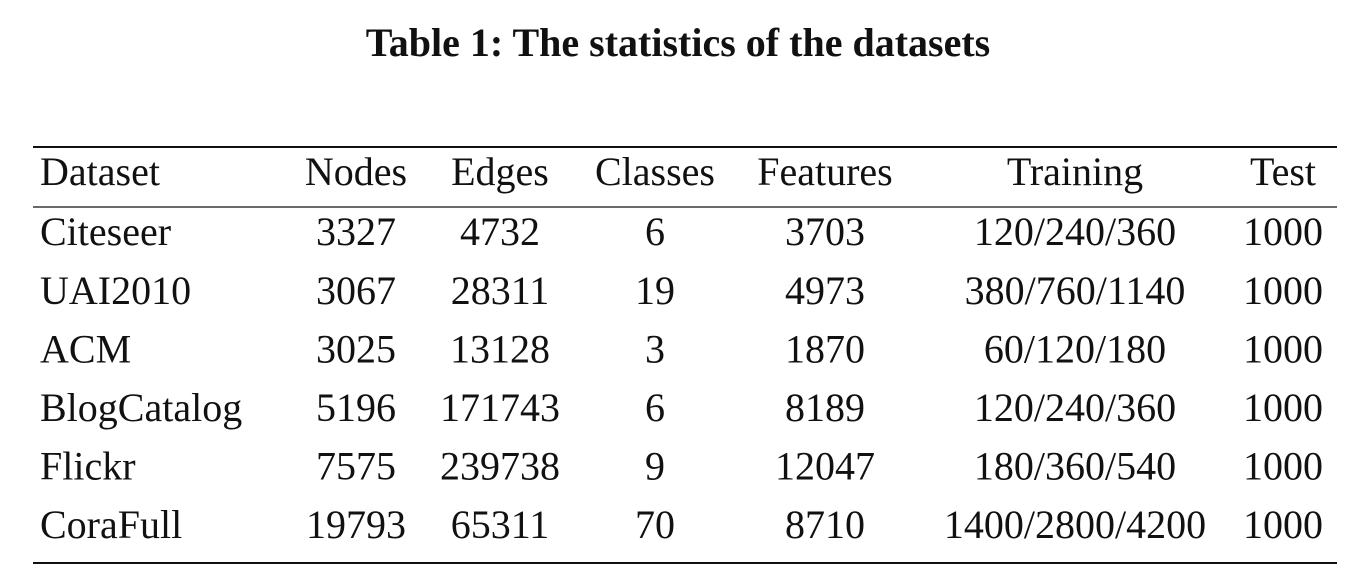 This screenshot has width=1372, height=585. Describe the element at coordinates (111, 524) in the screenshot. I see `table-cell: CoraFull` at that location.